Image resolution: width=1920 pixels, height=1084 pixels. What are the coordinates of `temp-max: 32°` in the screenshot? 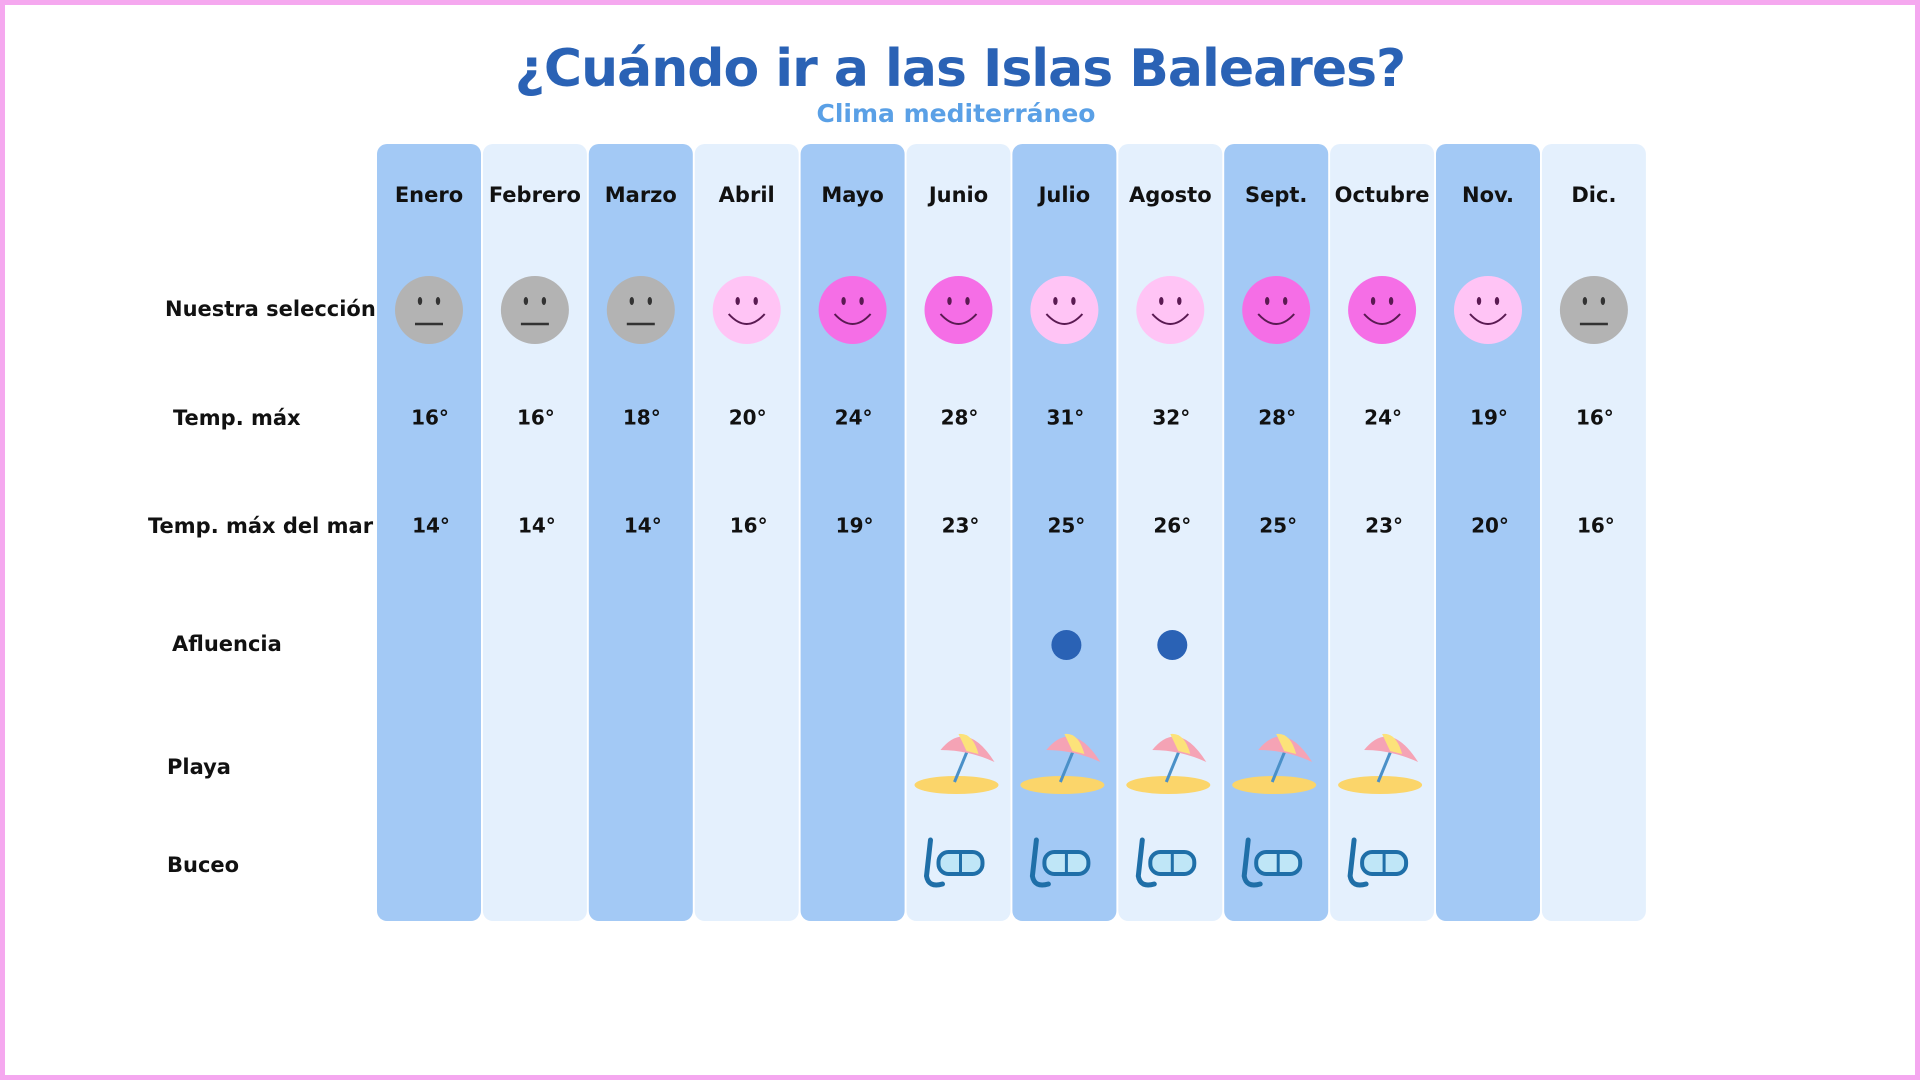 It's located at (1171, 418).